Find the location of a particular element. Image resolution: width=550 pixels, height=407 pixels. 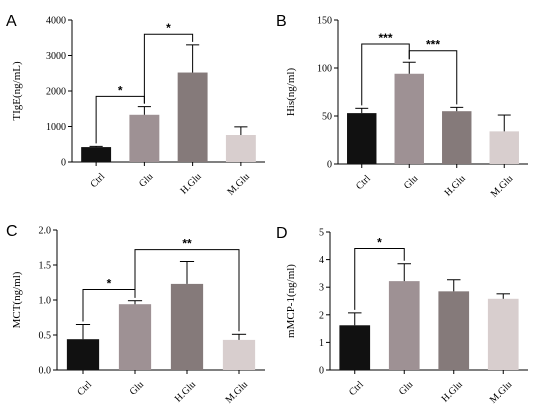

y-tick-label: 2.0 is located at coordinates (45, 231).